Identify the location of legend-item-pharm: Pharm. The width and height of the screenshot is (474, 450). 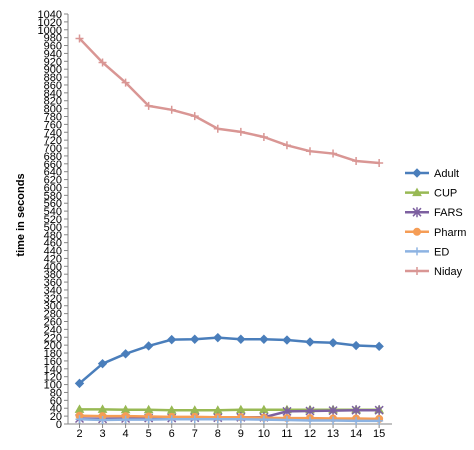
(435, 233).